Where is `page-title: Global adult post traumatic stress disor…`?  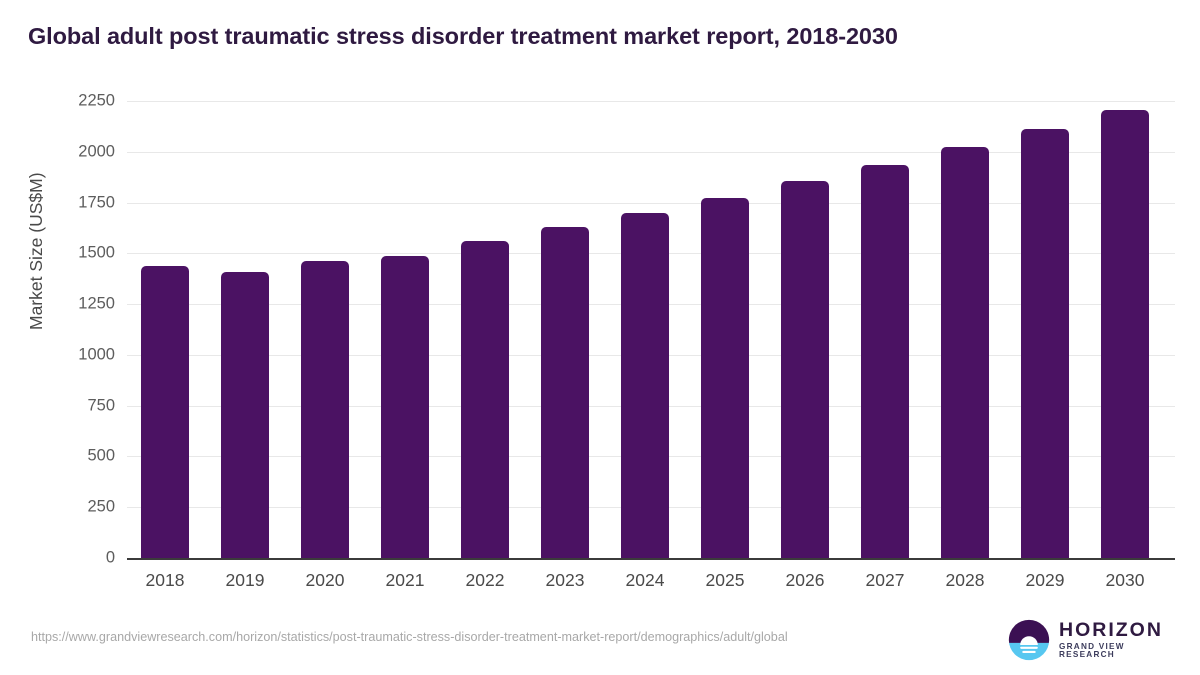 page-title: Global adult post traumatic stress disor… is located at coordinates (463, 36).